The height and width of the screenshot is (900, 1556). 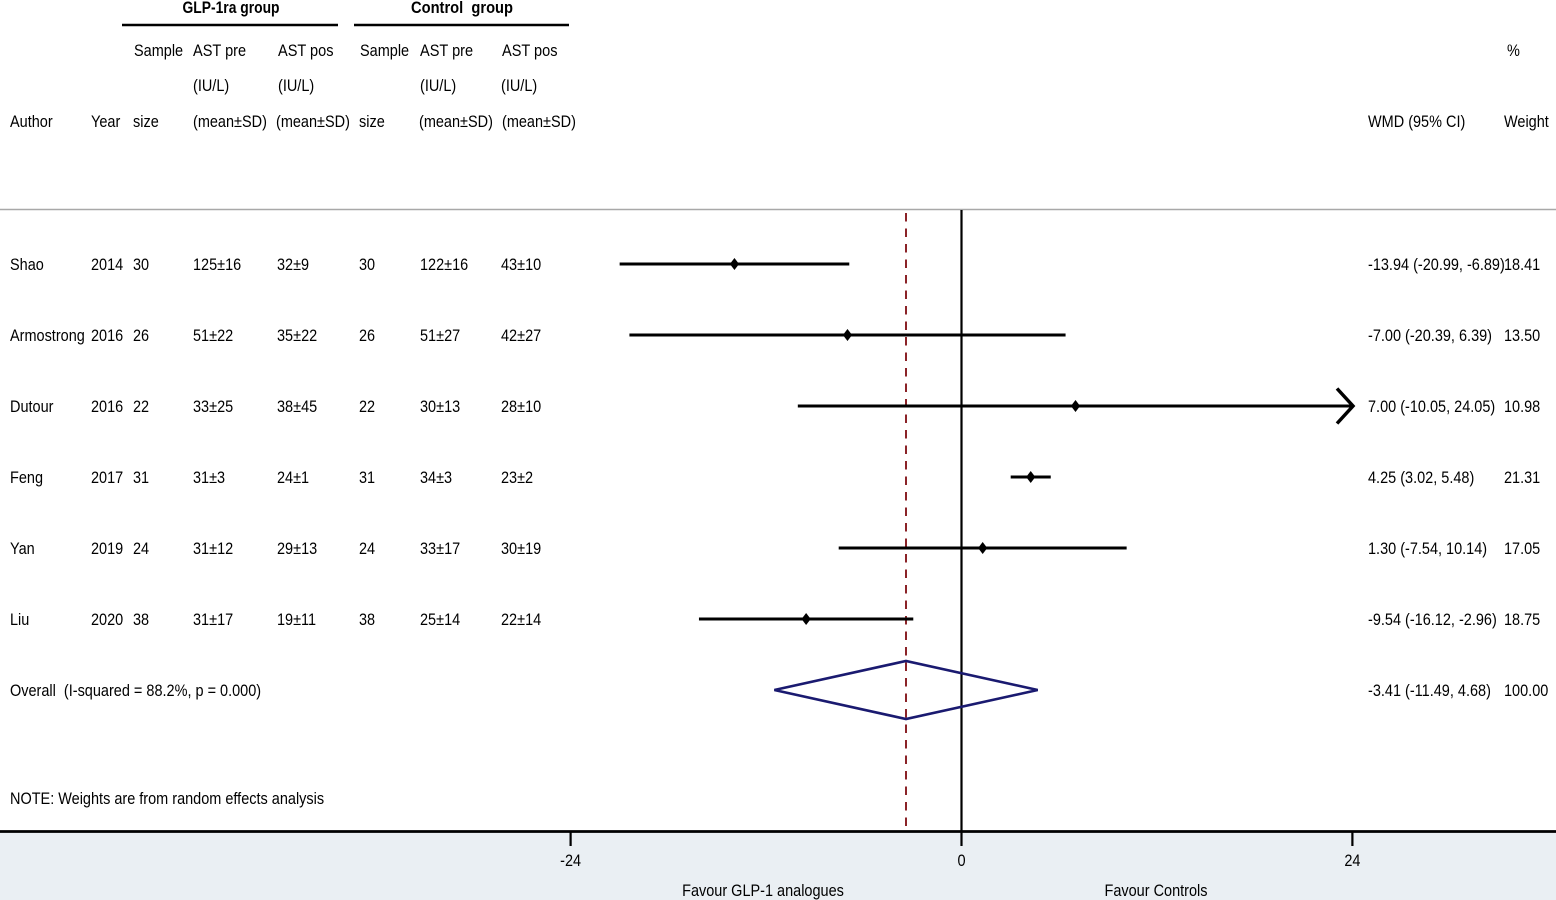 What do you see at coordinates (521, 407) in the screenshot?
I see `svg-text: 28±10` at bounding box center [521, 407].